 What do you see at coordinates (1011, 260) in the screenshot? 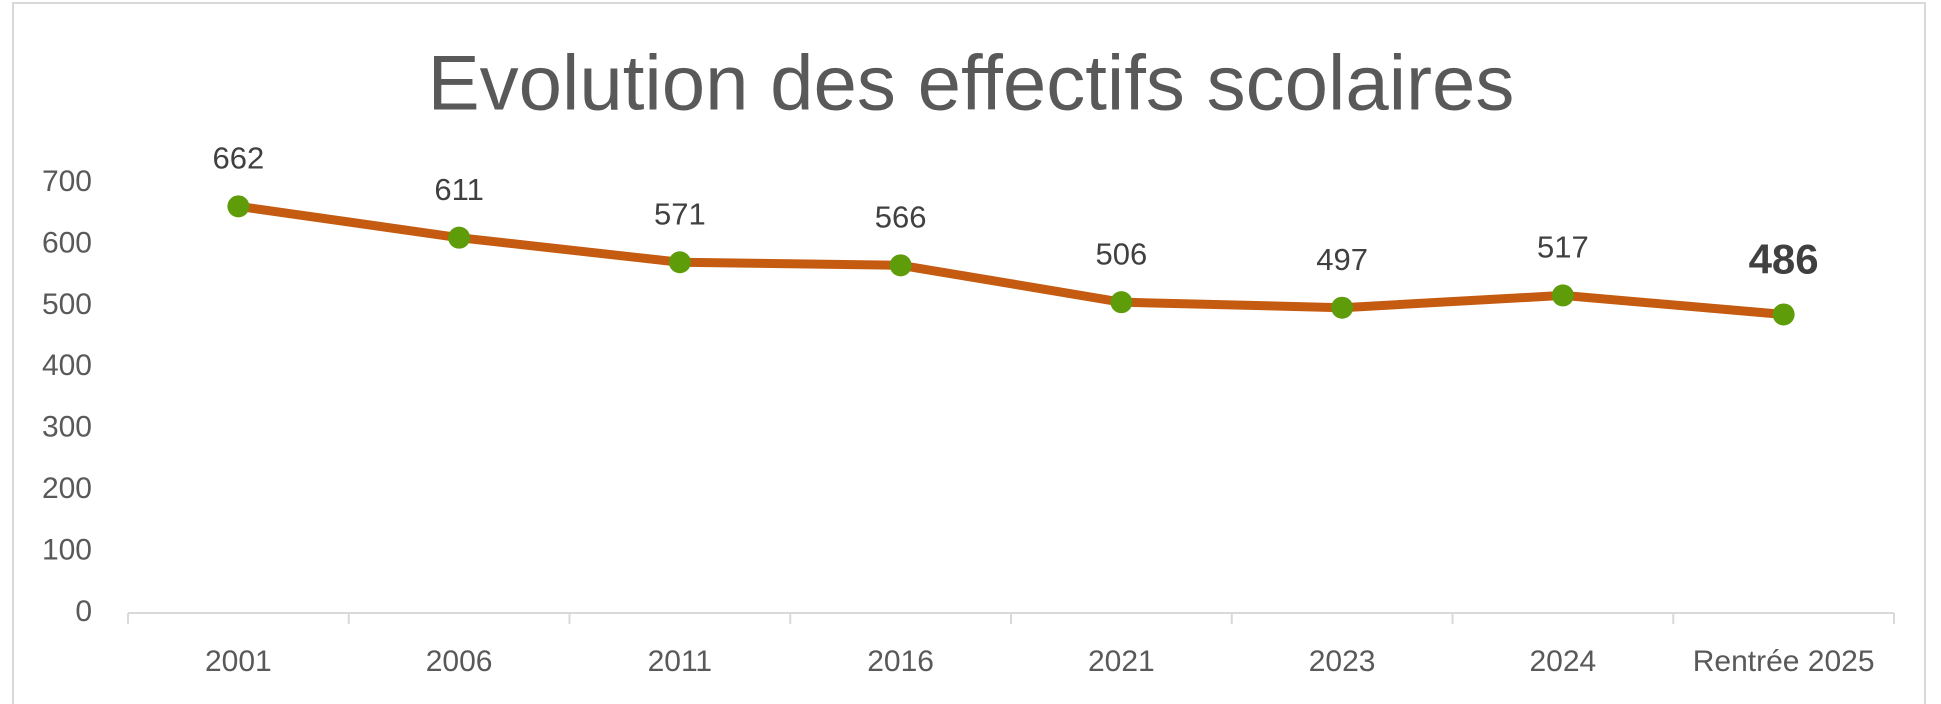
I see `data-line` at bounding box center [1011, 260].